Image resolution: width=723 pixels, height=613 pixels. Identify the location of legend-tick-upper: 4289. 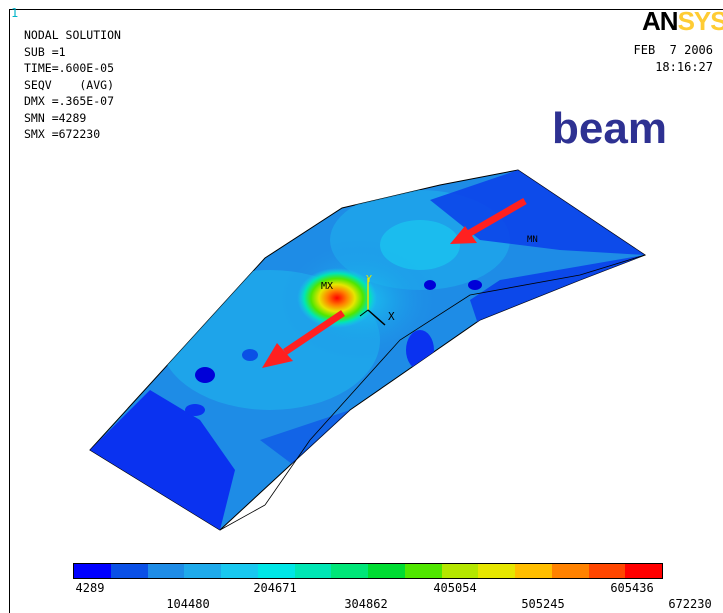
(90, 588).